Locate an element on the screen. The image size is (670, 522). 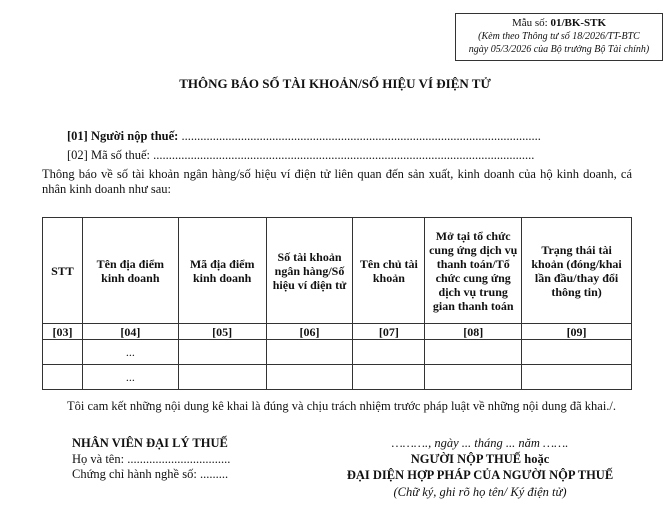
table-code-row: [03] [04] [05] [06] [07] [08] [09] is located at coordinates (337, 331).